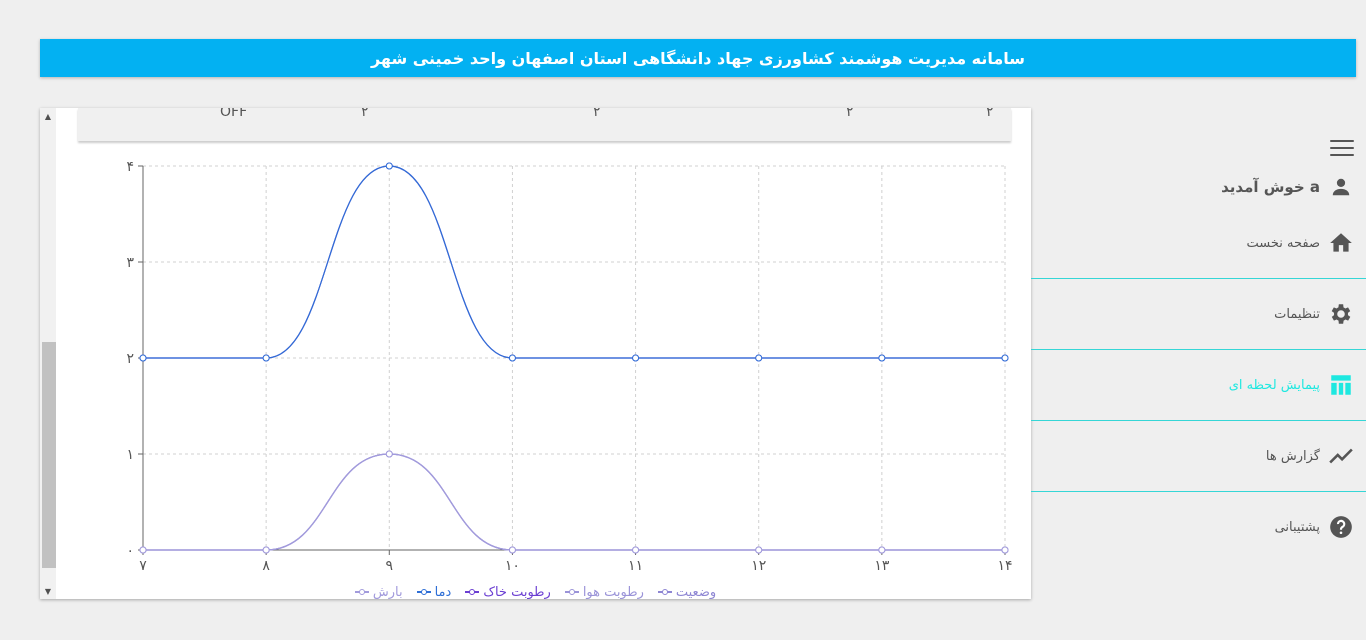 Image resolution: width=1366 pixels, height=640 pixels. I want to click on scroll-down-arrow-icon: ▼, so click(48, 591).